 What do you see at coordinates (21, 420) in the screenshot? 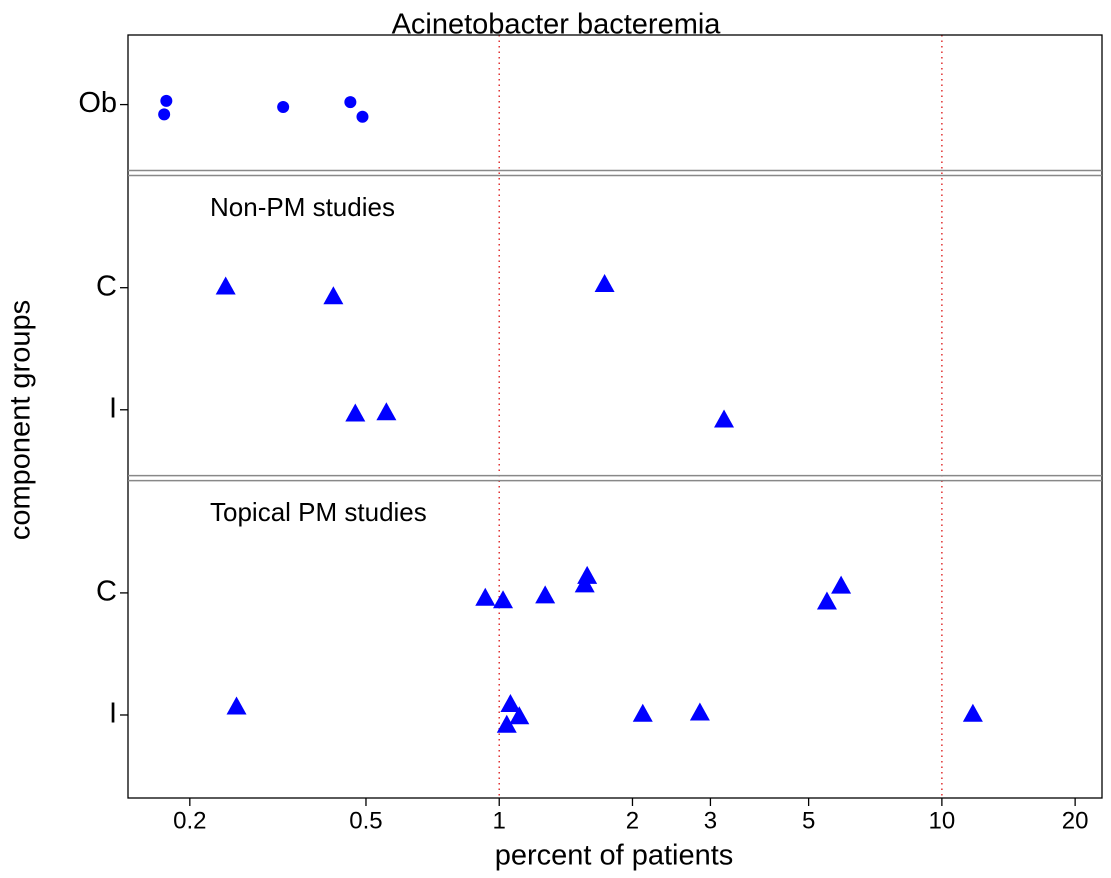
I see `y-axis-label: component groups` at bounding box center [21, 420].